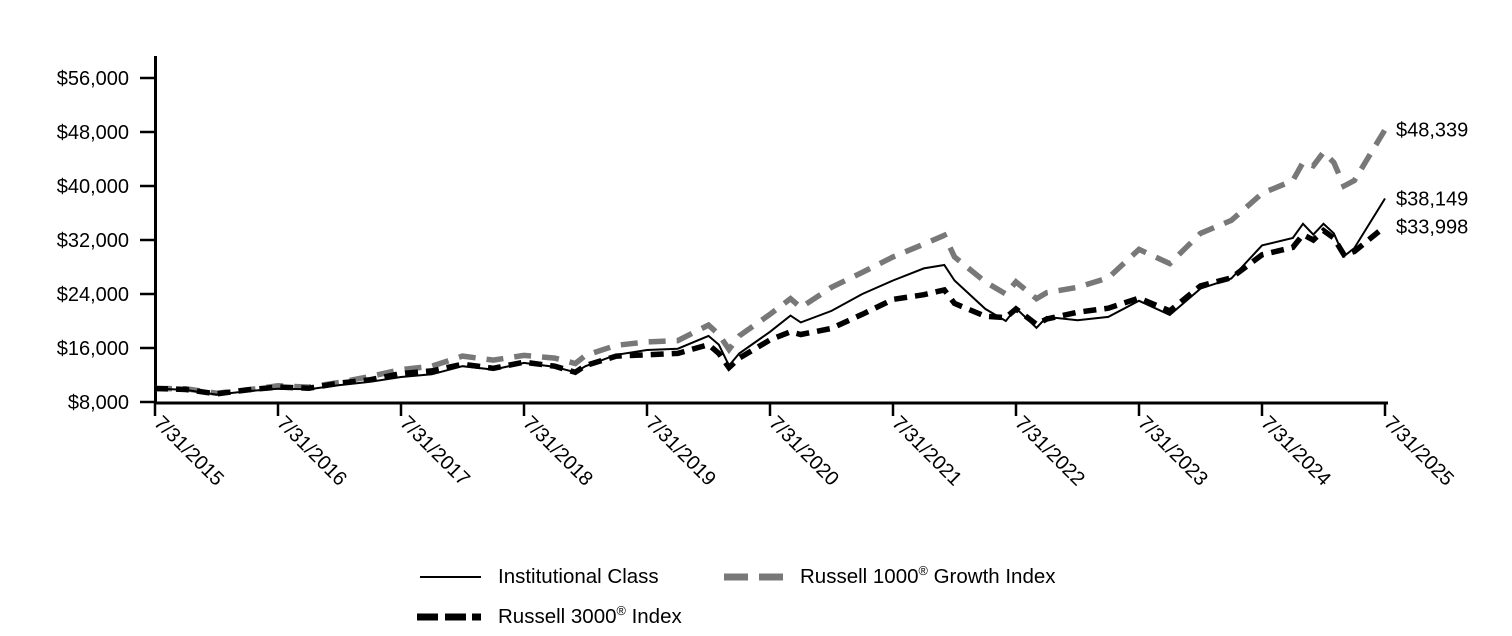 This screenshot has height=636, width=1512. What do you see at coordinates (590, 615) in the screenshot?
I see `legend-label-russell-3000-index: Russell 3000® Index` at bounding box center [590, 615].